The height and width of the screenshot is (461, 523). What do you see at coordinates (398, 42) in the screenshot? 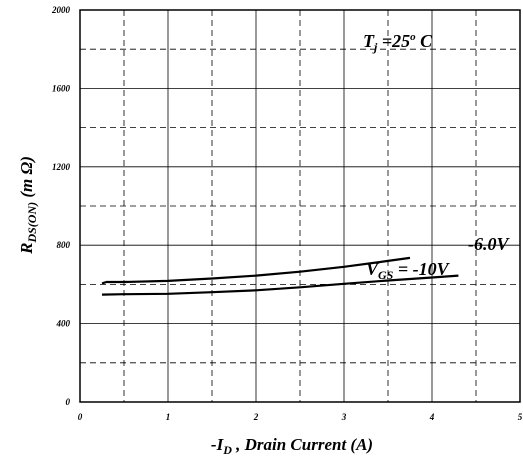
I see `temperature-annotation: Tj =25o C` at bounding box center [398, 42].